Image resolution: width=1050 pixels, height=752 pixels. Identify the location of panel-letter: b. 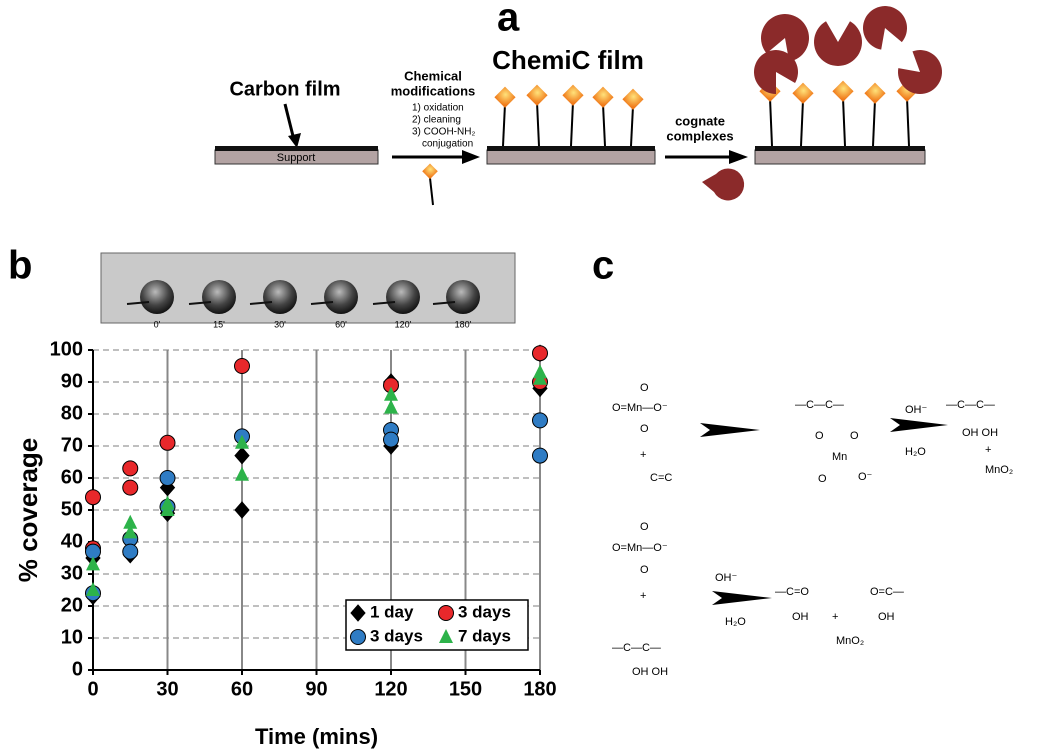
(20, 266).